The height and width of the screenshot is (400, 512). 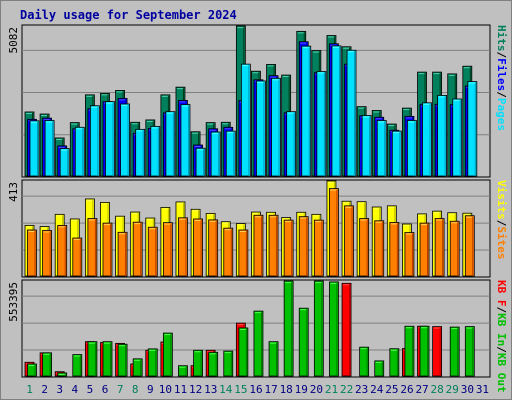 I want to click on bar-hits-day-2-highlight, so click(x=45, y=116).